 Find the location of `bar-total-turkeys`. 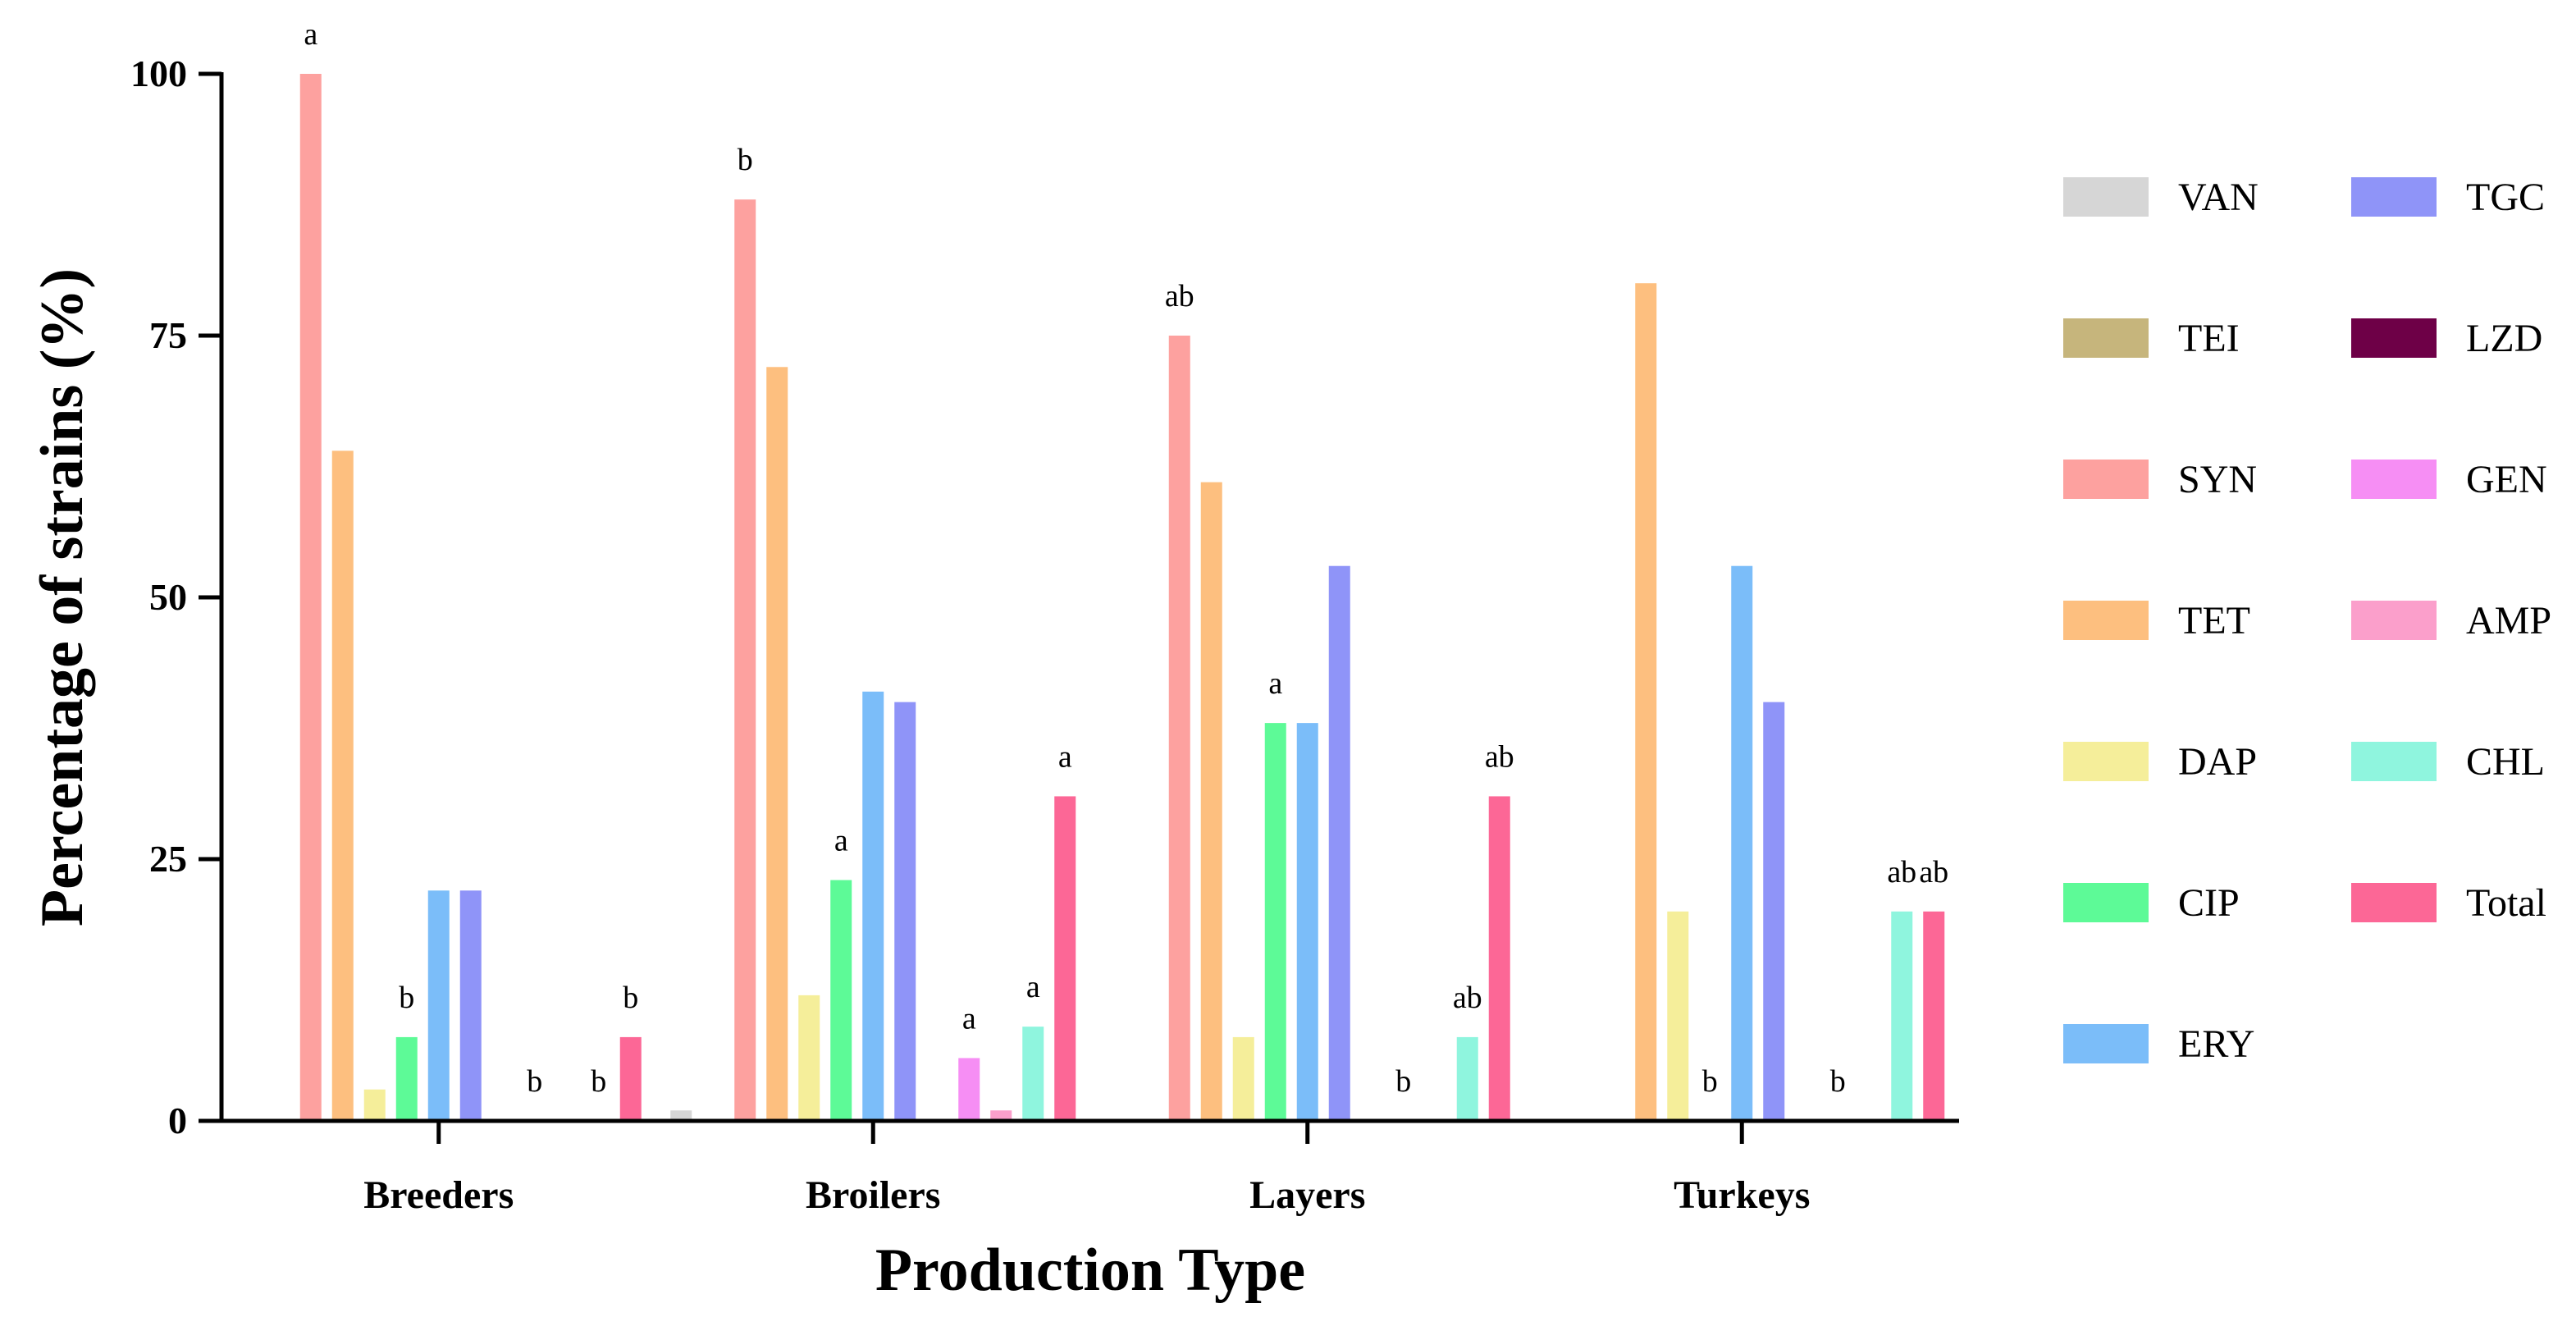

bar-total-turkeys is located at coordinates (1934, 1016).